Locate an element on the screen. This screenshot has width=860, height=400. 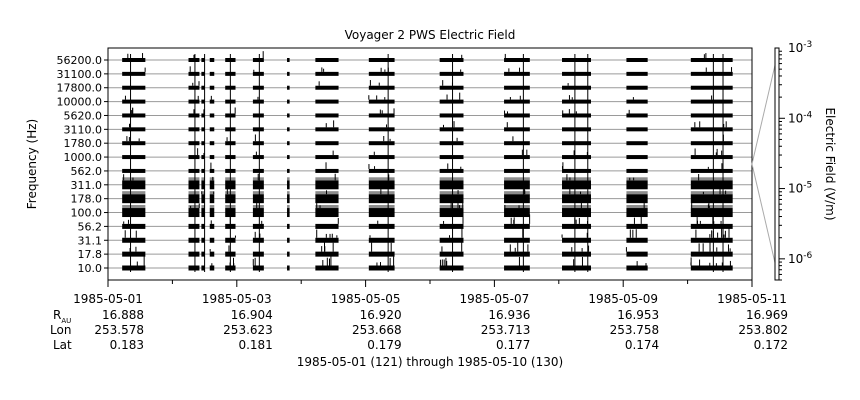
colorbar-tick-label: 10-3 is located at coordinates (800, 47).